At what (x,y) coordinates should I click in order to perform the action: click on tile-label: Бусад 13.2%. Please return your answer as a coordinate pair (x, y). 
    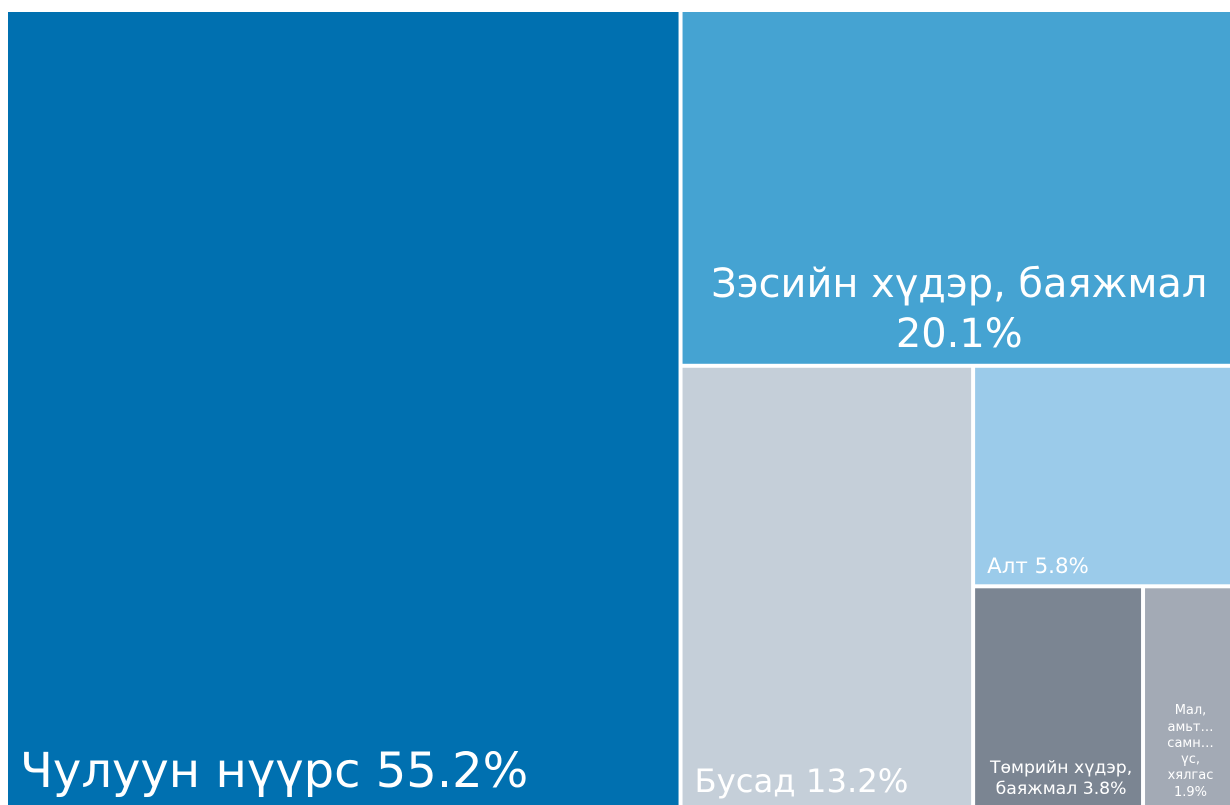
    Looking at the image, I should click on (827, 586).